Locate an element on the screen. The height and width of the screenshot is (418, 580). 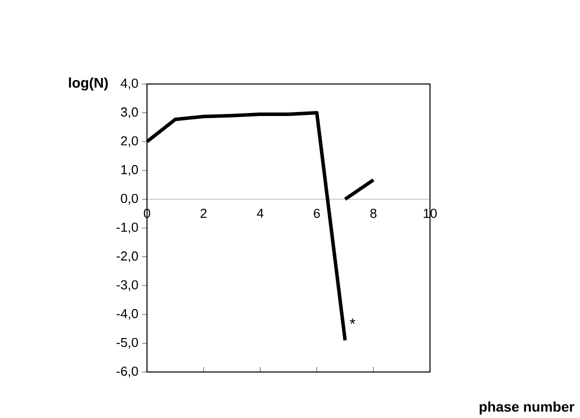
x-tick-label: 6 is located at coordinates (317, 213).